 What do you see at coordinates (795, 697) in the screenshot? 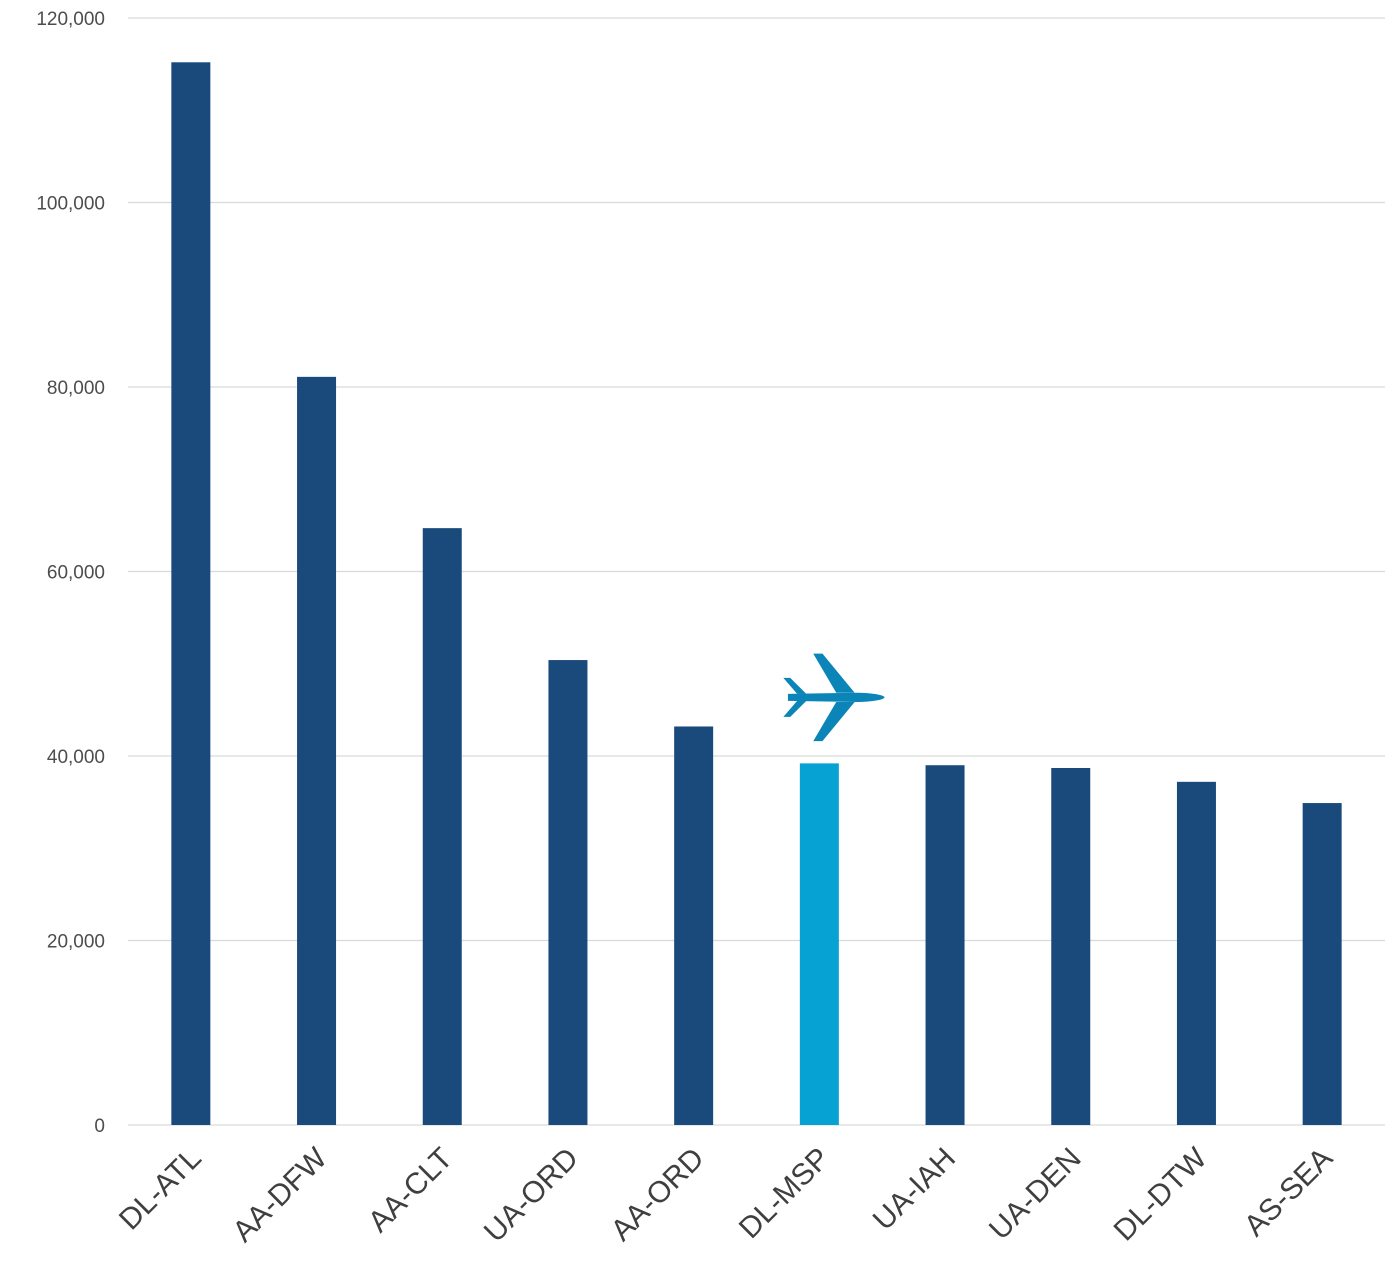
I see `airplane-tail` at bounding box center [795, 697].